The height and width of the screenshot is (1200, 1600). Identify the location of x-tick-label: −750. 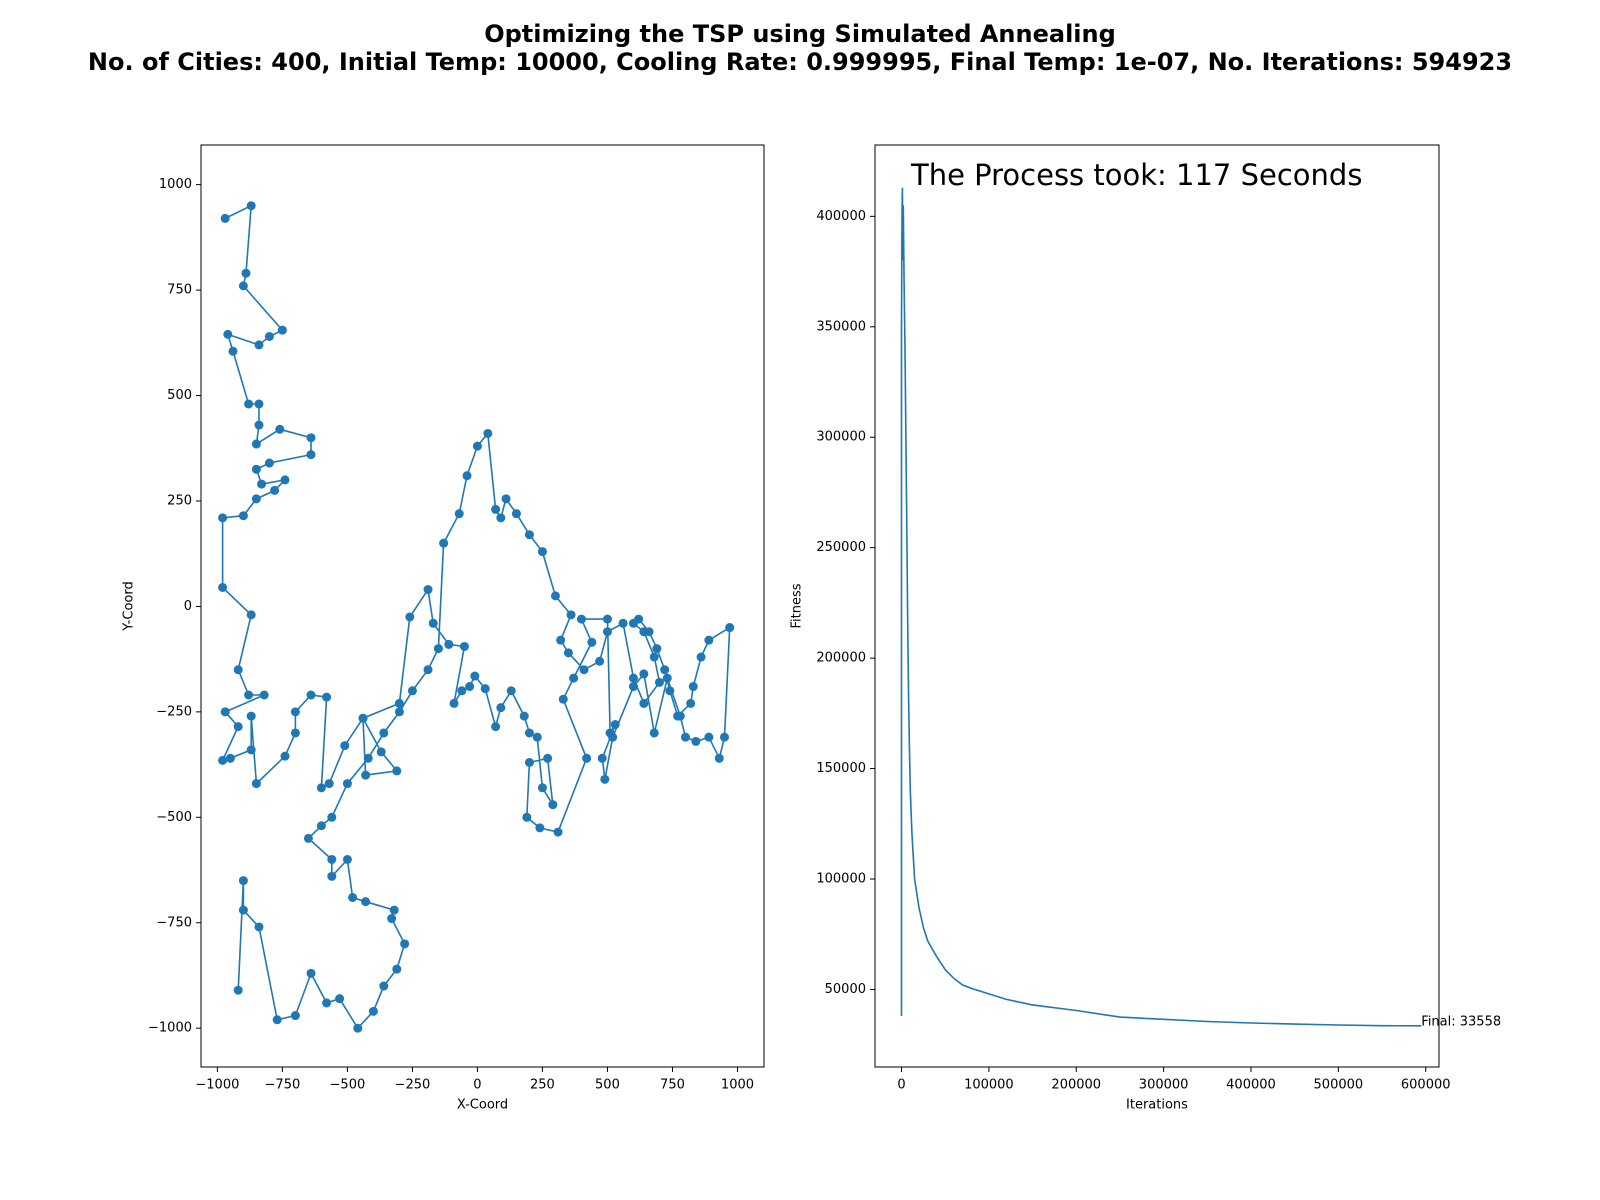
(283, 1085).